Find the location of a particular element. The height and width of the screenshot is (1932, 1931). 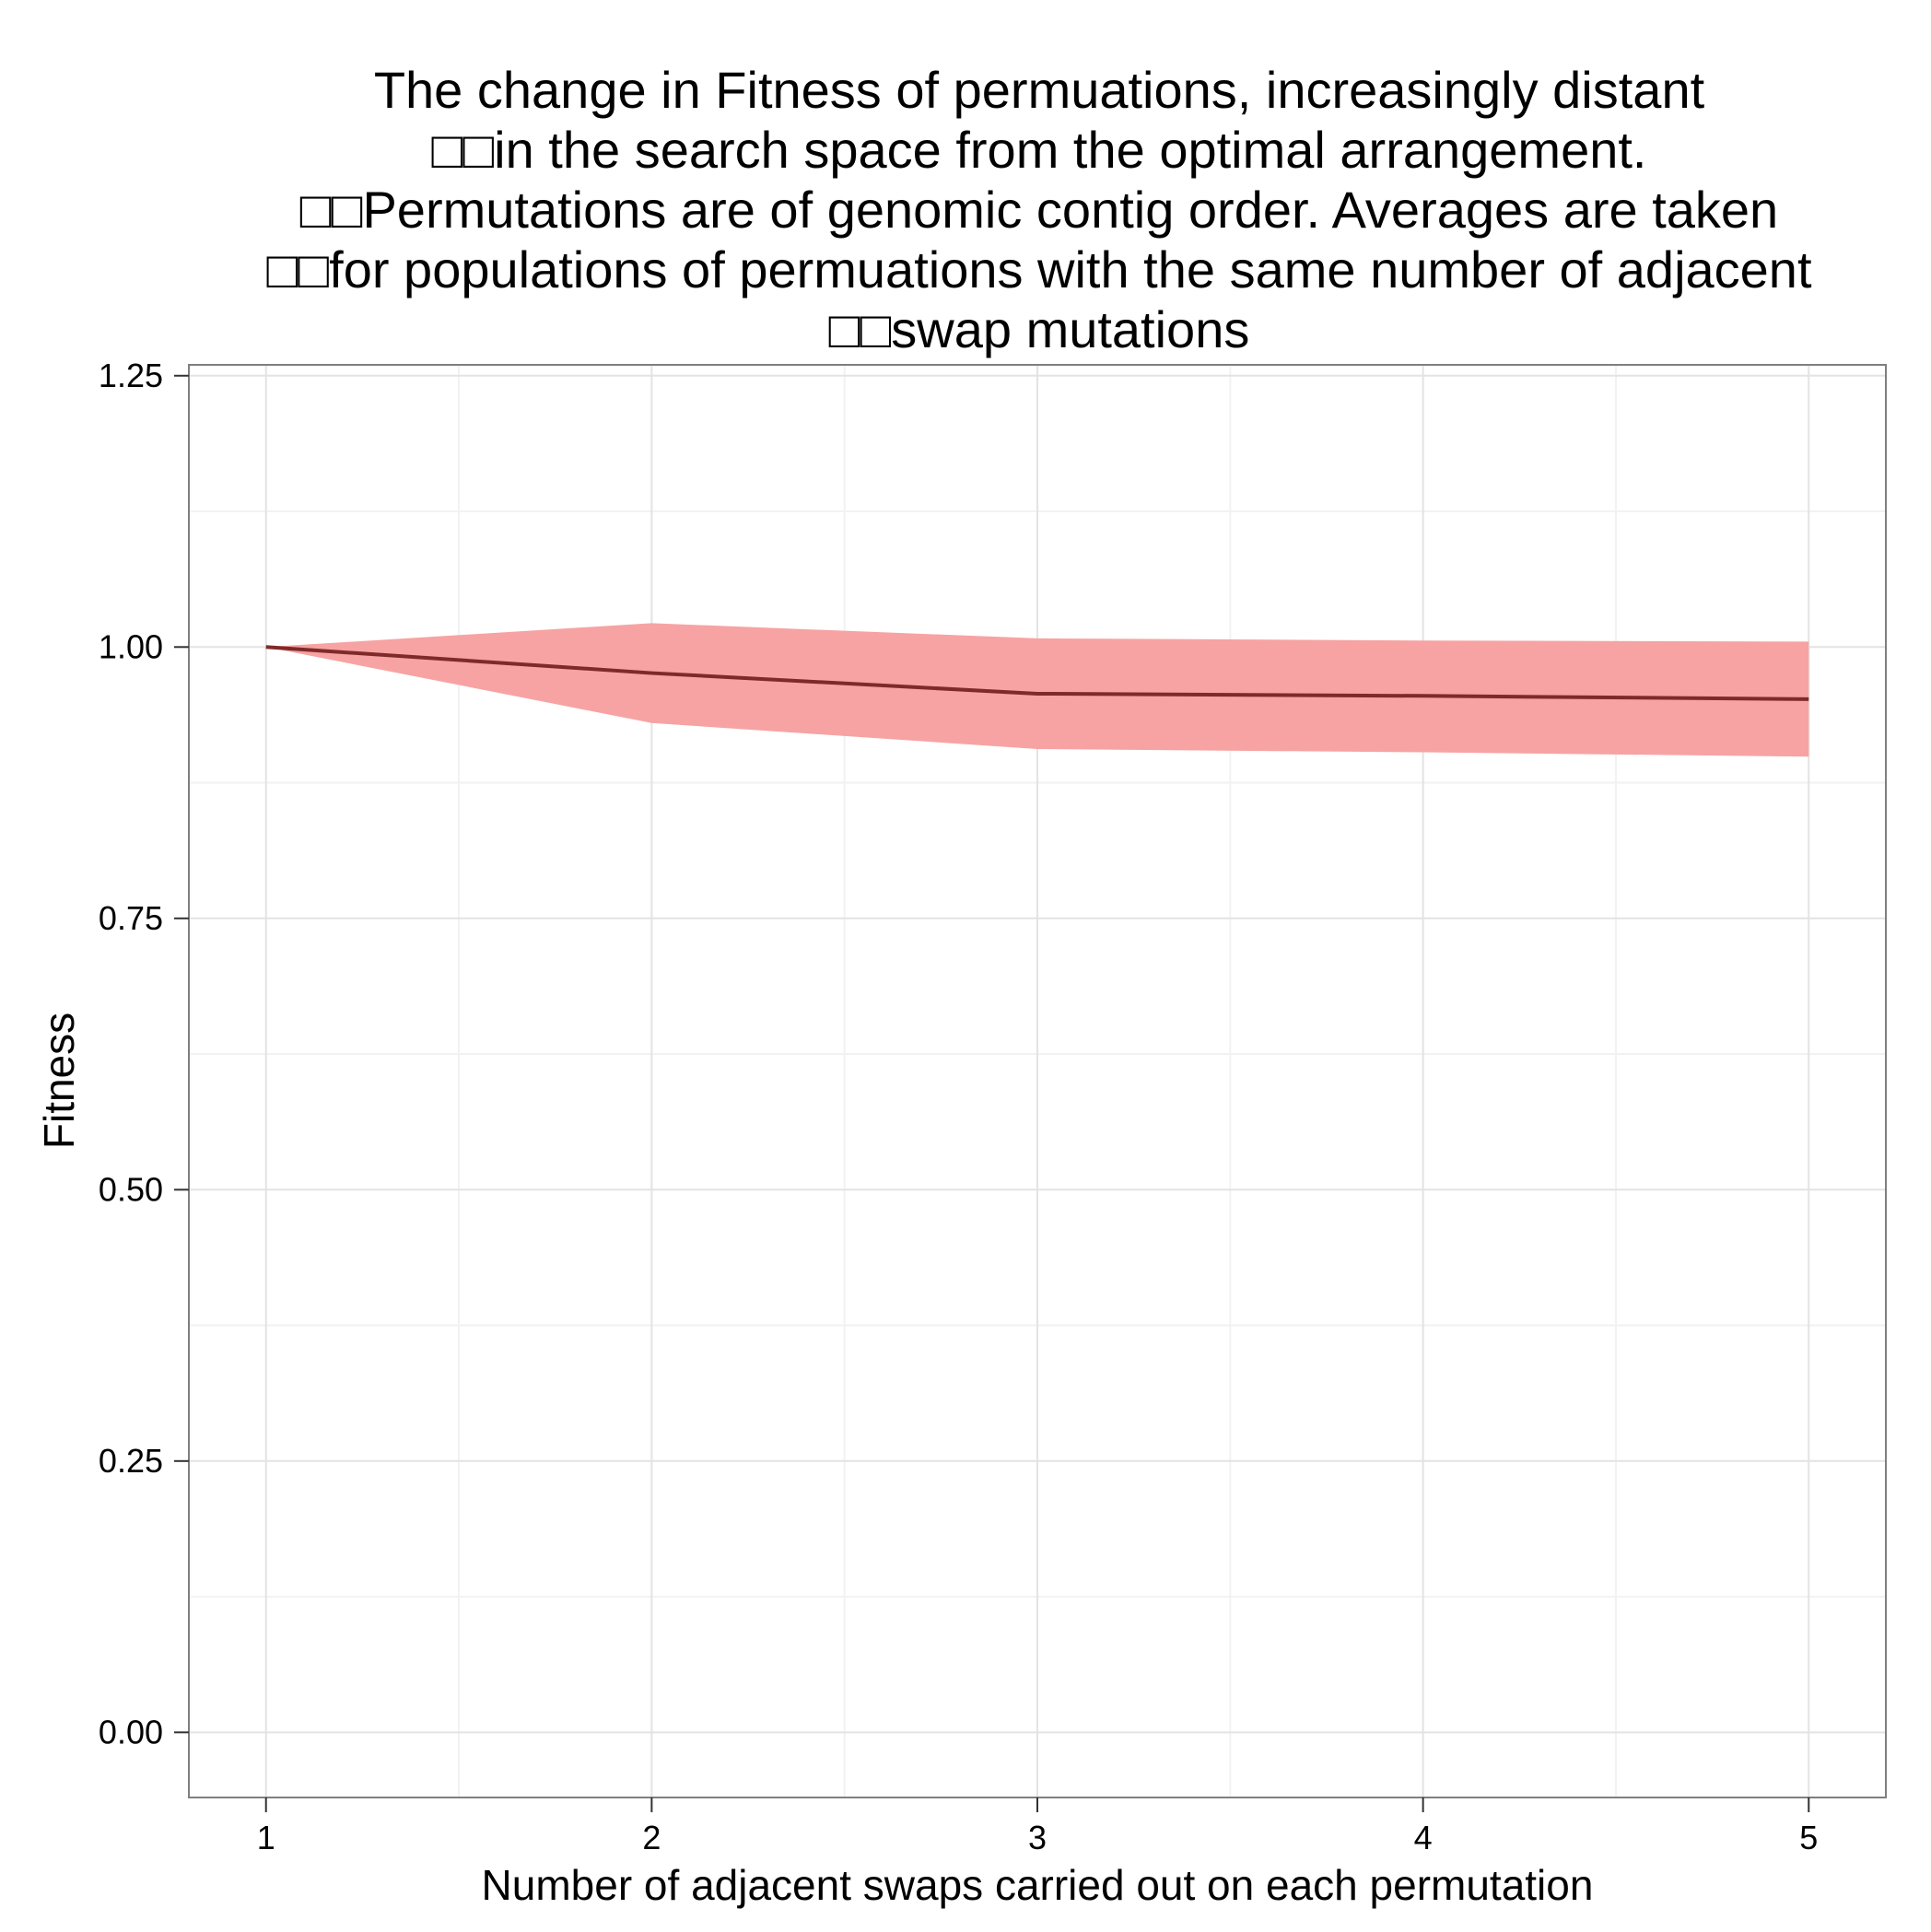

x-axis: 1 2 3 4 5 is located at coordinates (1037, 1826).